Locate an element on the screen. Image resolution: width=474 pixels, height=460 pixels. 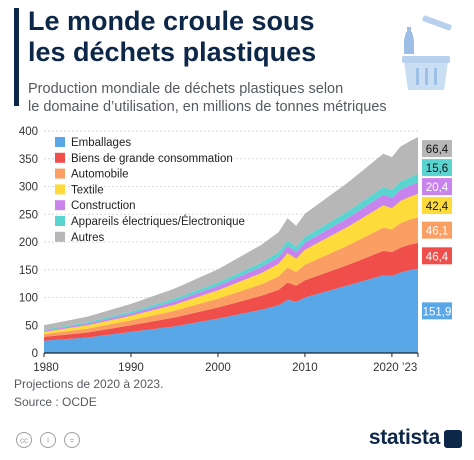
no-derivatives-icon: = is located at coordinates (72, 440).